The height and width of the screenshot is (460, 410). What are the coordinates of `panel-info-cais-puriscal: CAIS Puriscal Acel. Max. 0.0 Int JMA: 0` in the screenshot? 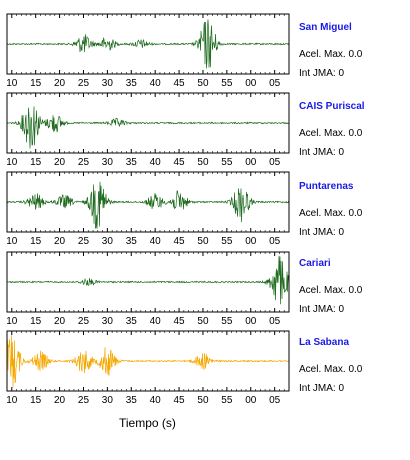 It's located at (353, 131).